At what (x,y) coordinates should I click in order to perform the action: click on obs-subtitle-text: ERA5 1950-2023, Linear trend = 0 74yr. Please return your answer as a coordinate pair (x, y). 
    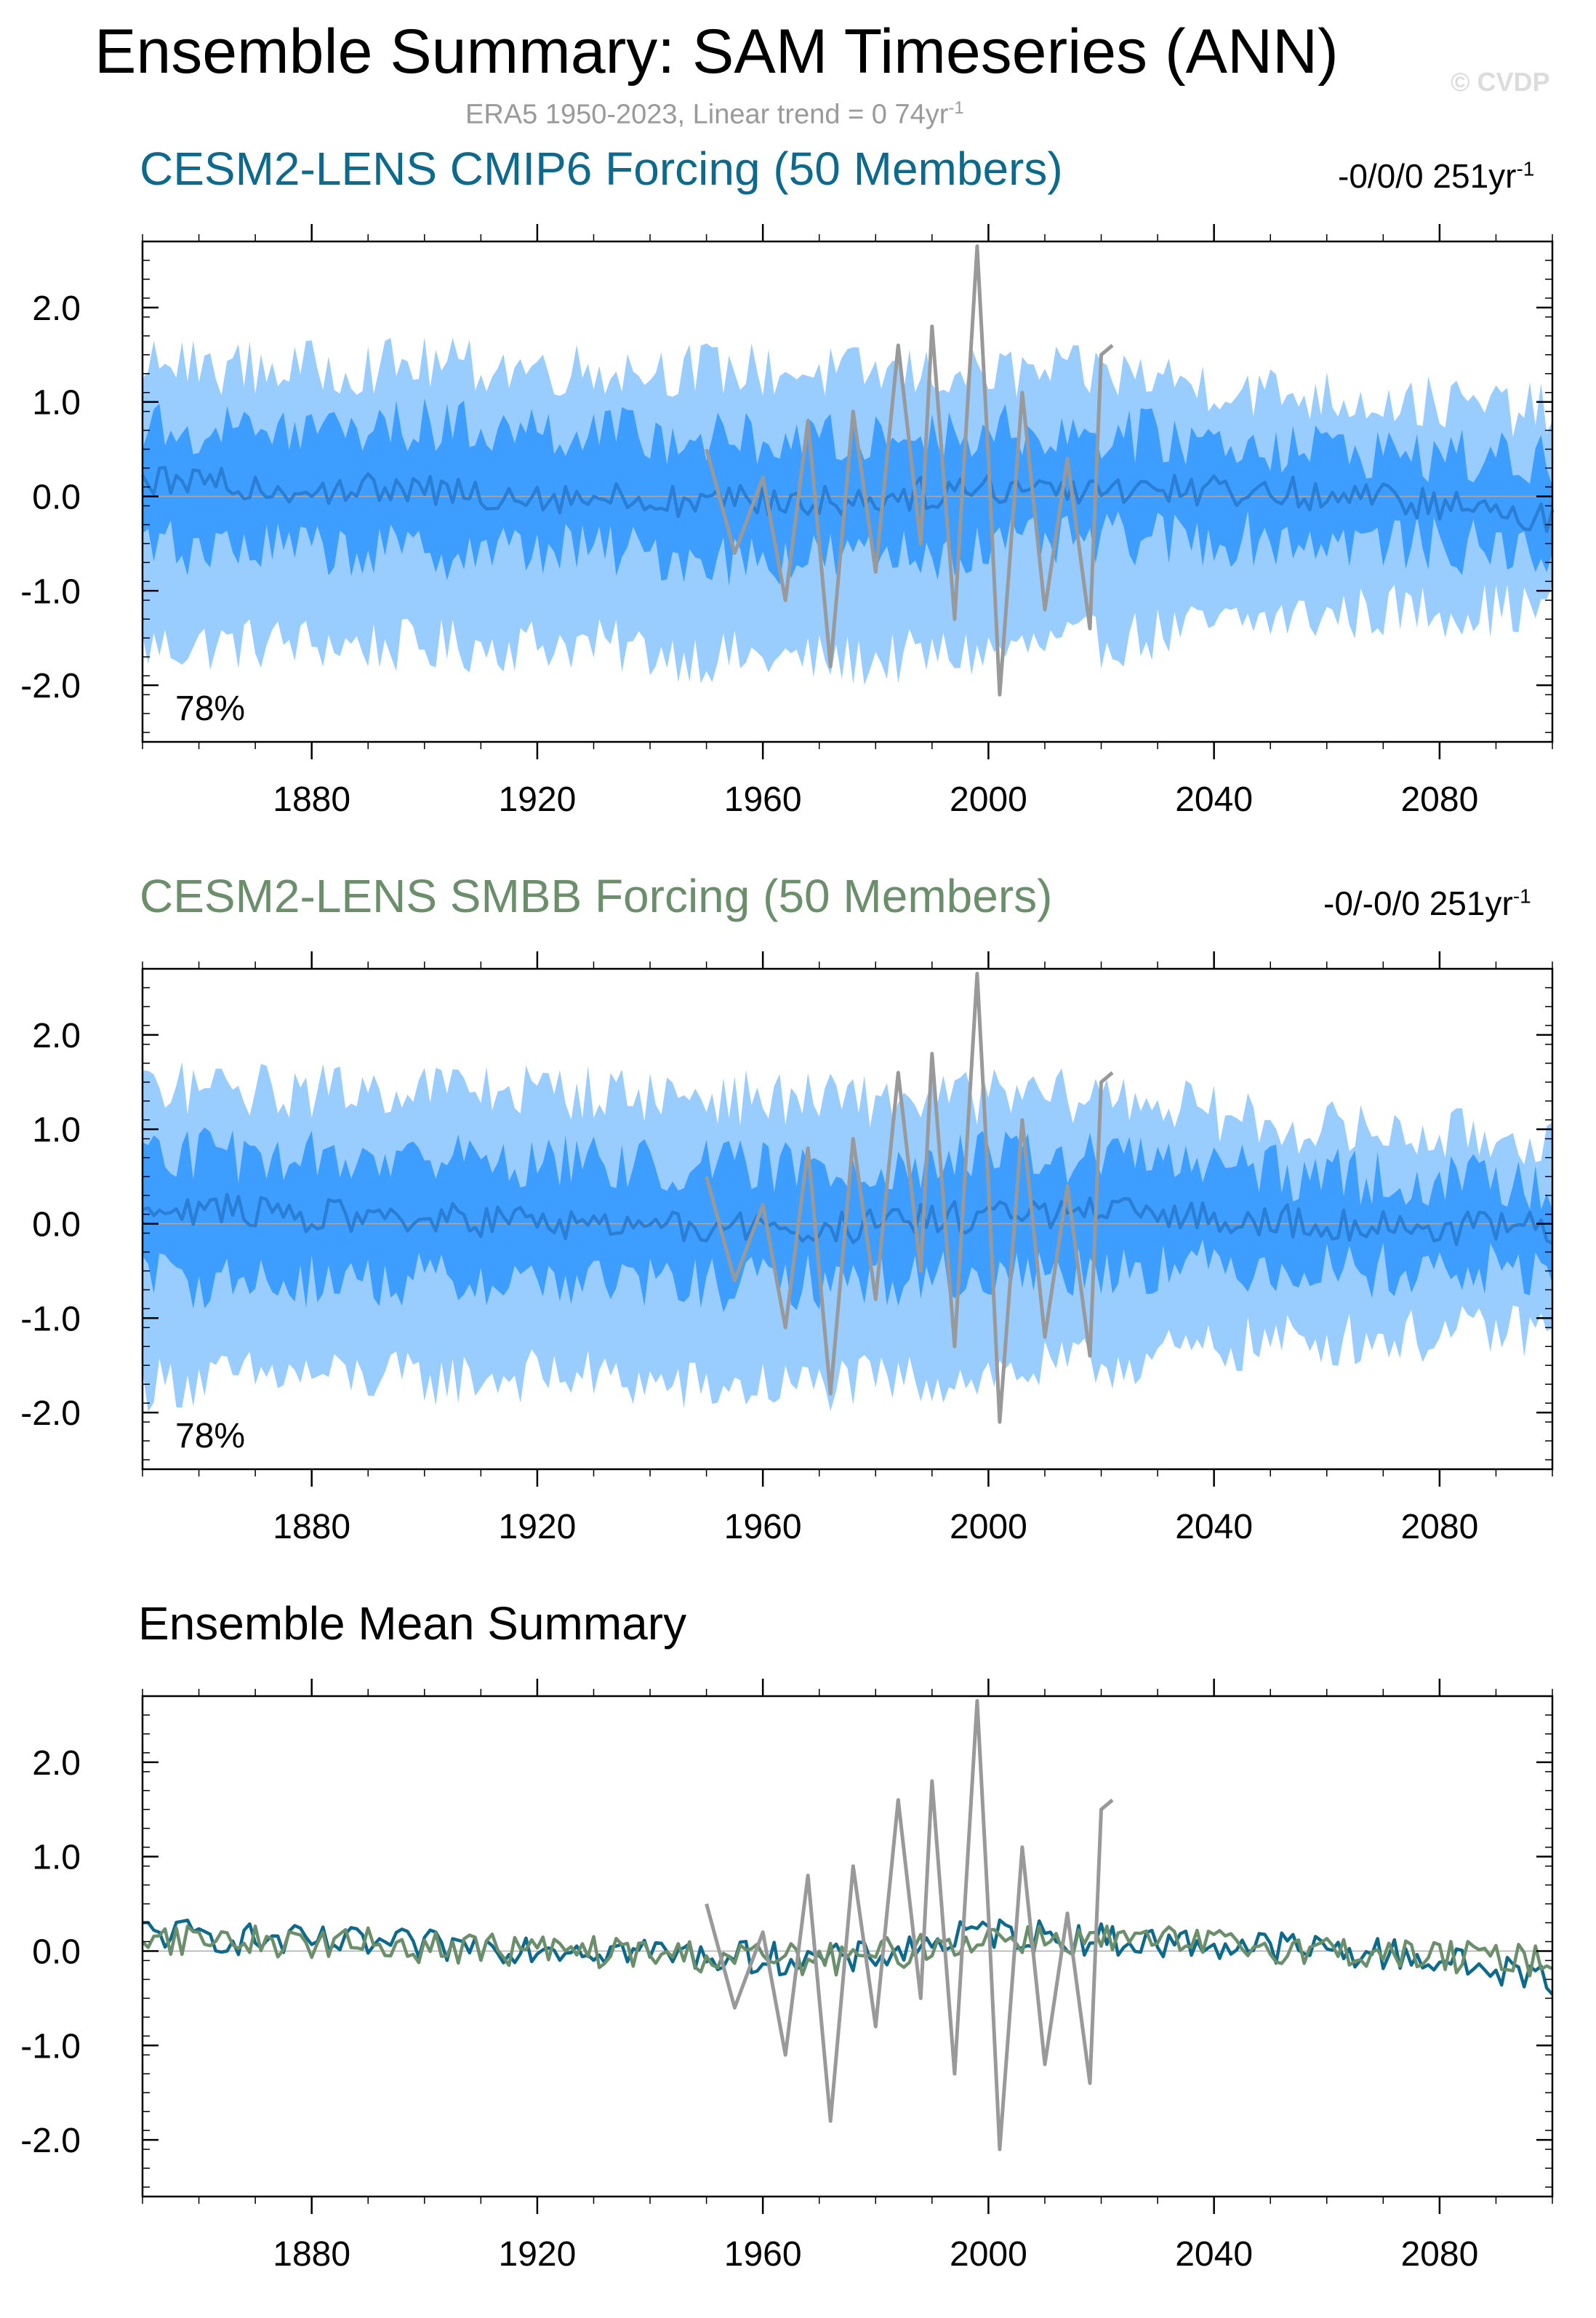
    Looking at the image, I should click on (707, 114).